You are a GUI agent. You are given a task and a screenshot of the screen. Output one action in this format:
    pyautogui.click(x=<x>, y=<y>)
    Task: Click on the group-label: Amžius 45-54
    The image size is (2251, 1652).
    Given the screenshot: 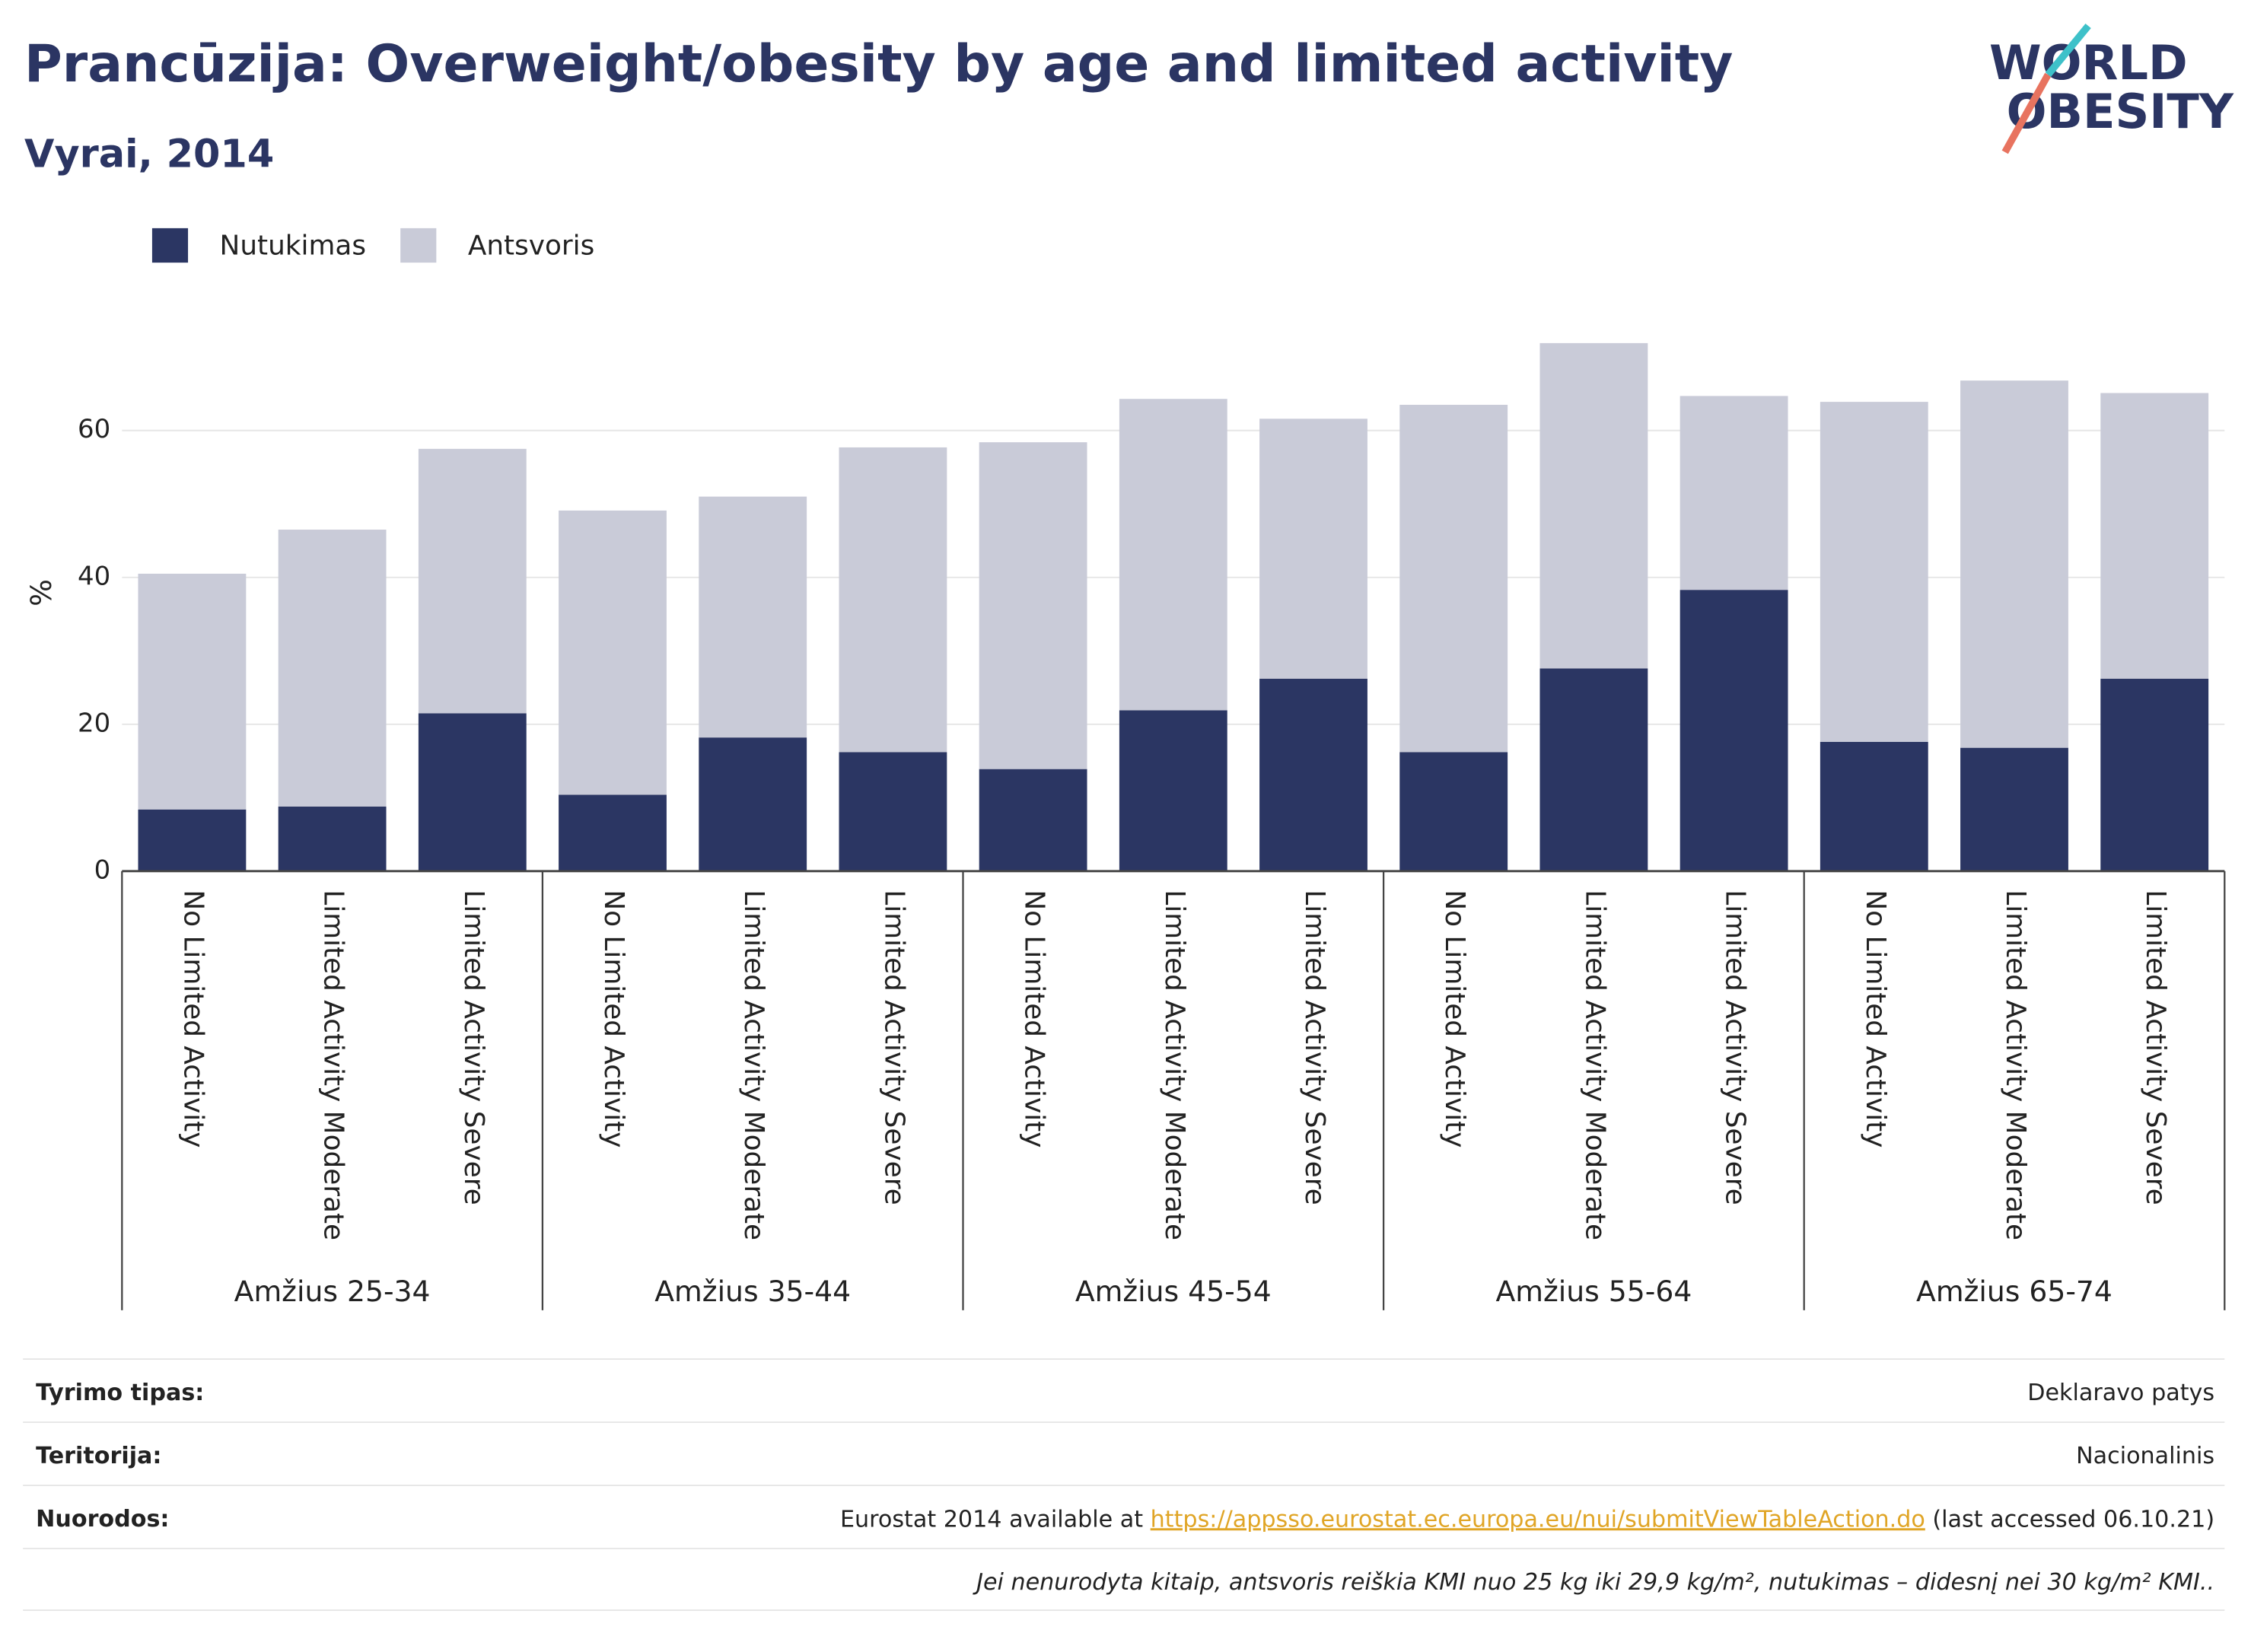 What is the action you would take?
    pyautogui.click(x=1173, y=1291)
    